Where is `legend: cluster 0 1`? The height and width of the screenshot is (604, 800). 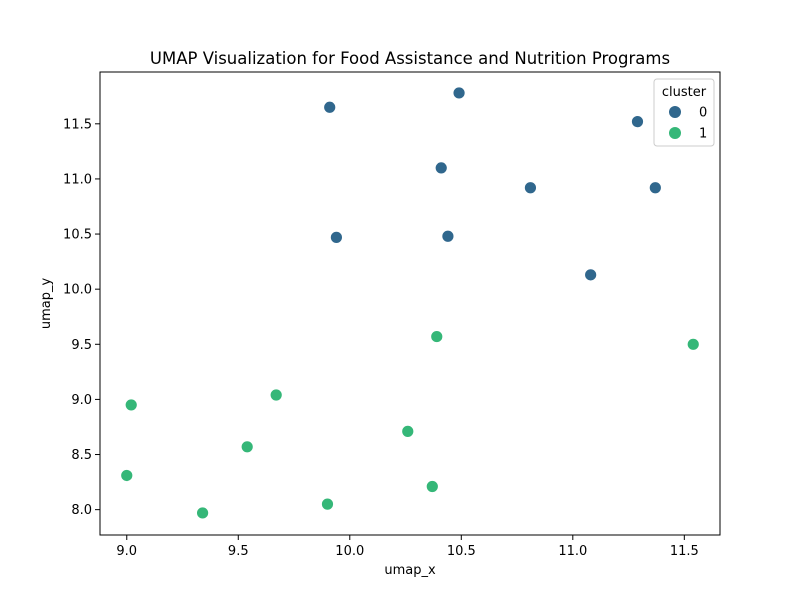
legend: cluster 0 1 is located at coordinates (684, 112).